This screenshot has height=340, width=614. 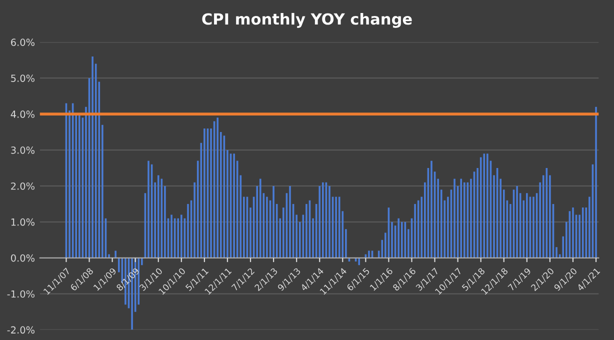 I want to click on chart-title: CPI monthly YOY change, so click(x=307, y=20).